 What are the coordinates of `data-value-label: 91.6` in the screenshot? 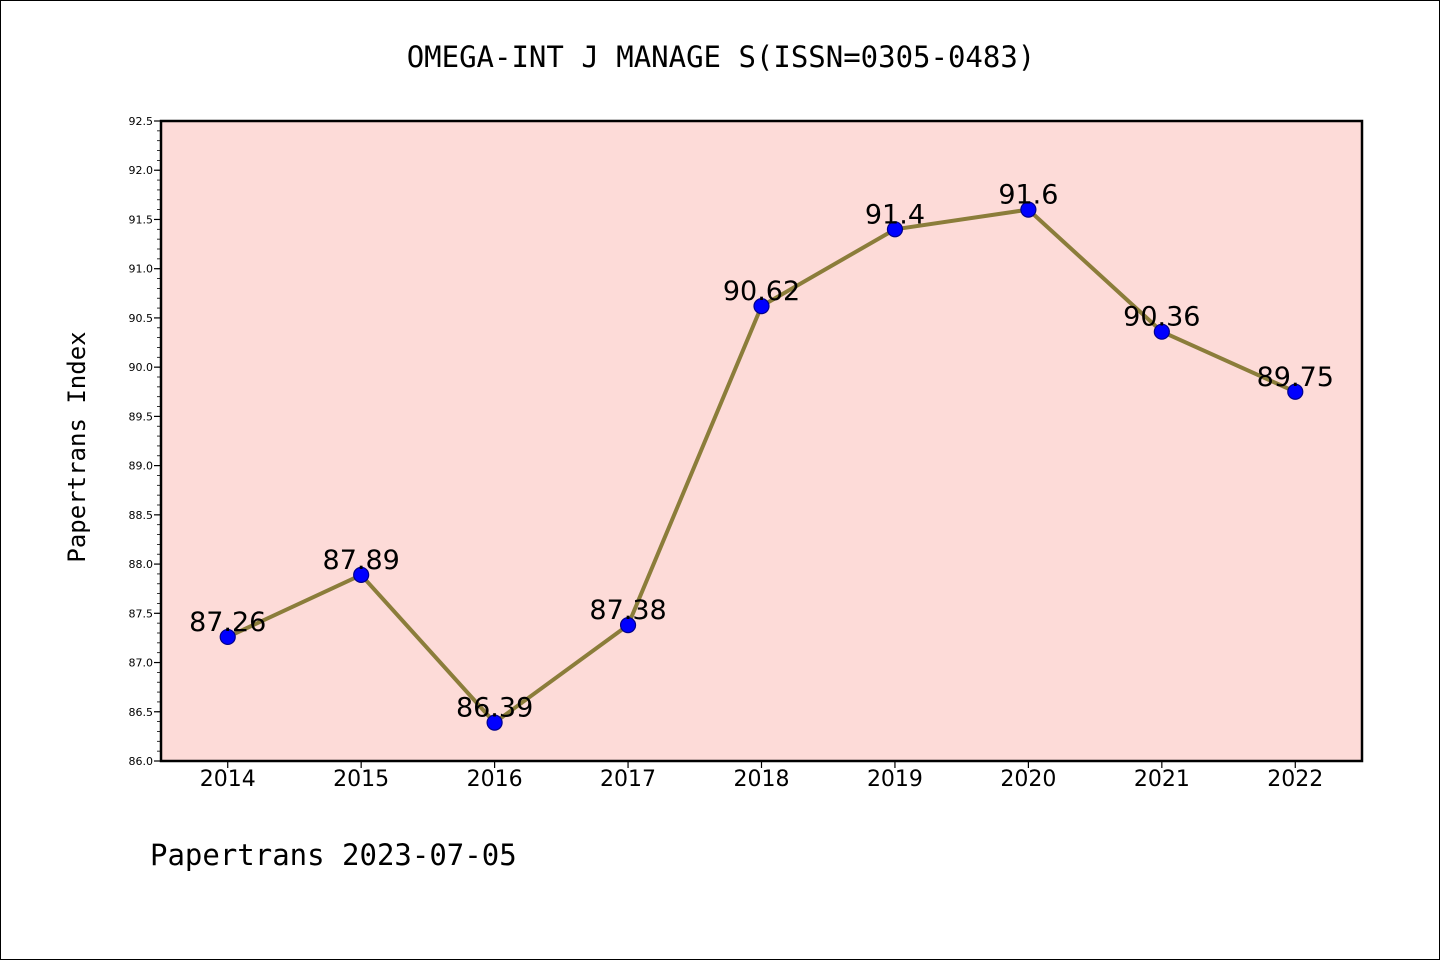 It's located at (1028, 195).